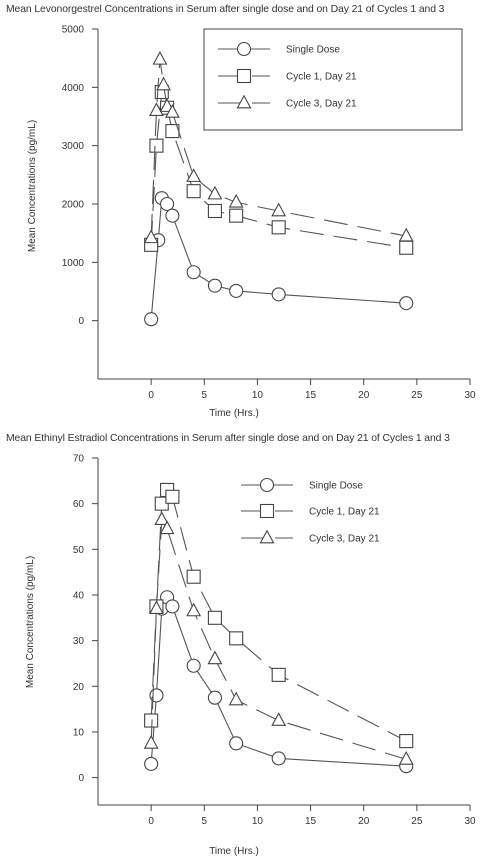  I want to click on y-tick-label: 3000, so click(73, 146).